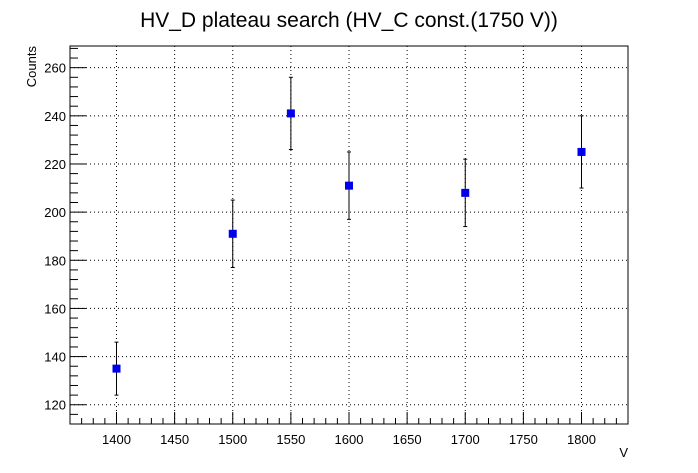  I want to click on x-tick-label: 1550, so click(290, 439).